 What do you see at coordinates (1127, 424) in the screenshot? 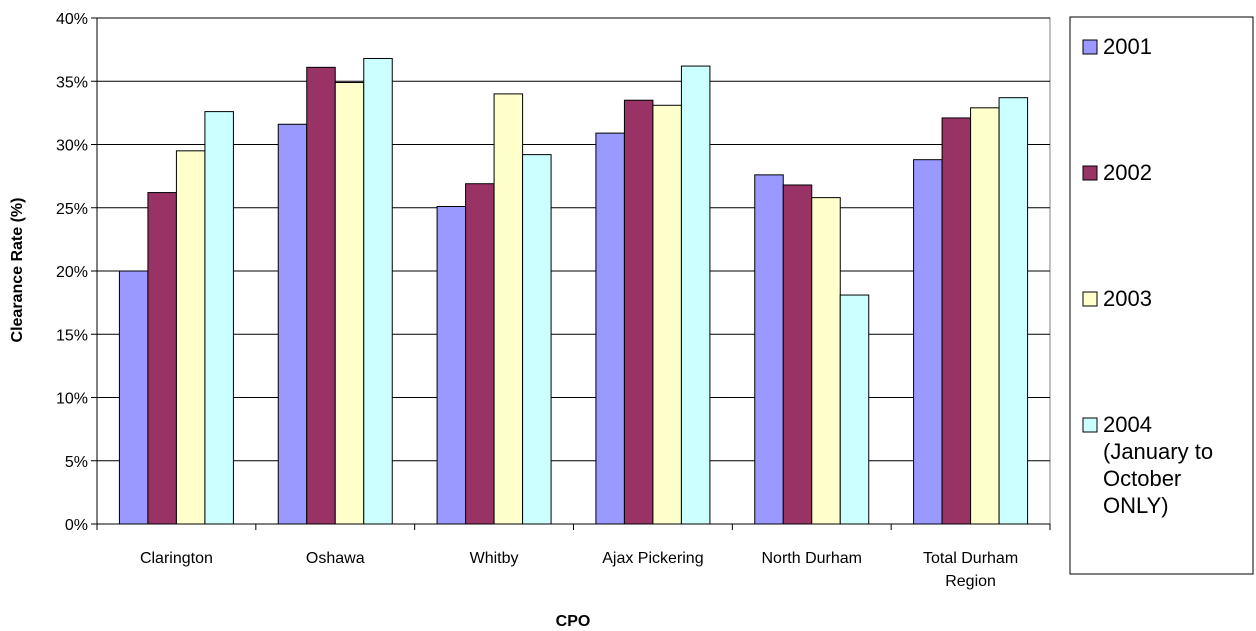
I see `legend-label: 2004` at bounding box center [1127, 424].